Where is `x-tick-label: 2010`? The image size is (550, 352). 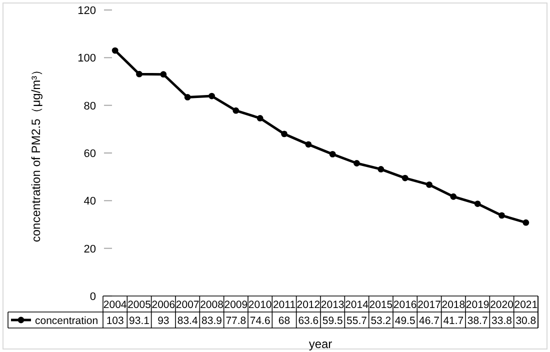
x-tick-label: 2010 is located at coordinates (260, 305).